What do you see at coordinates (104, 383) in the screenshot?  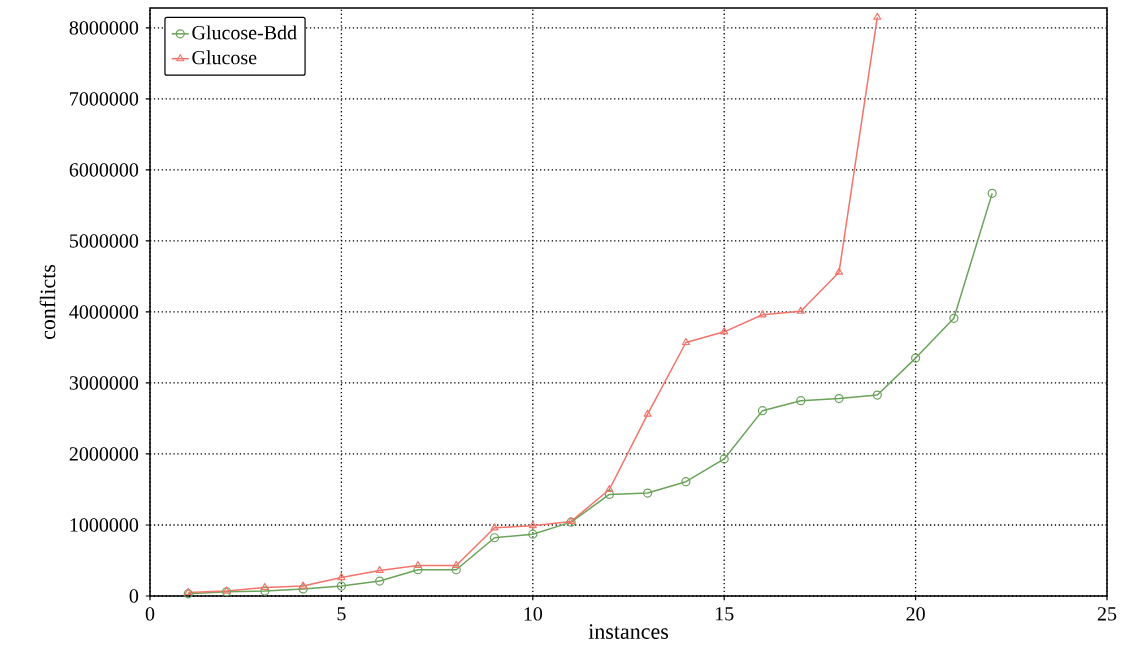 I see `y-tick-label: 3000000` at bounding box center [104, 383].